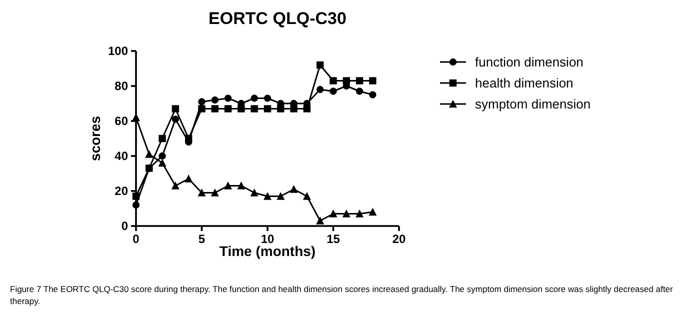  Describe the element at coordinates (267, 251) in the screenshot. I see `x-axis-title: Time (months)` at that location.